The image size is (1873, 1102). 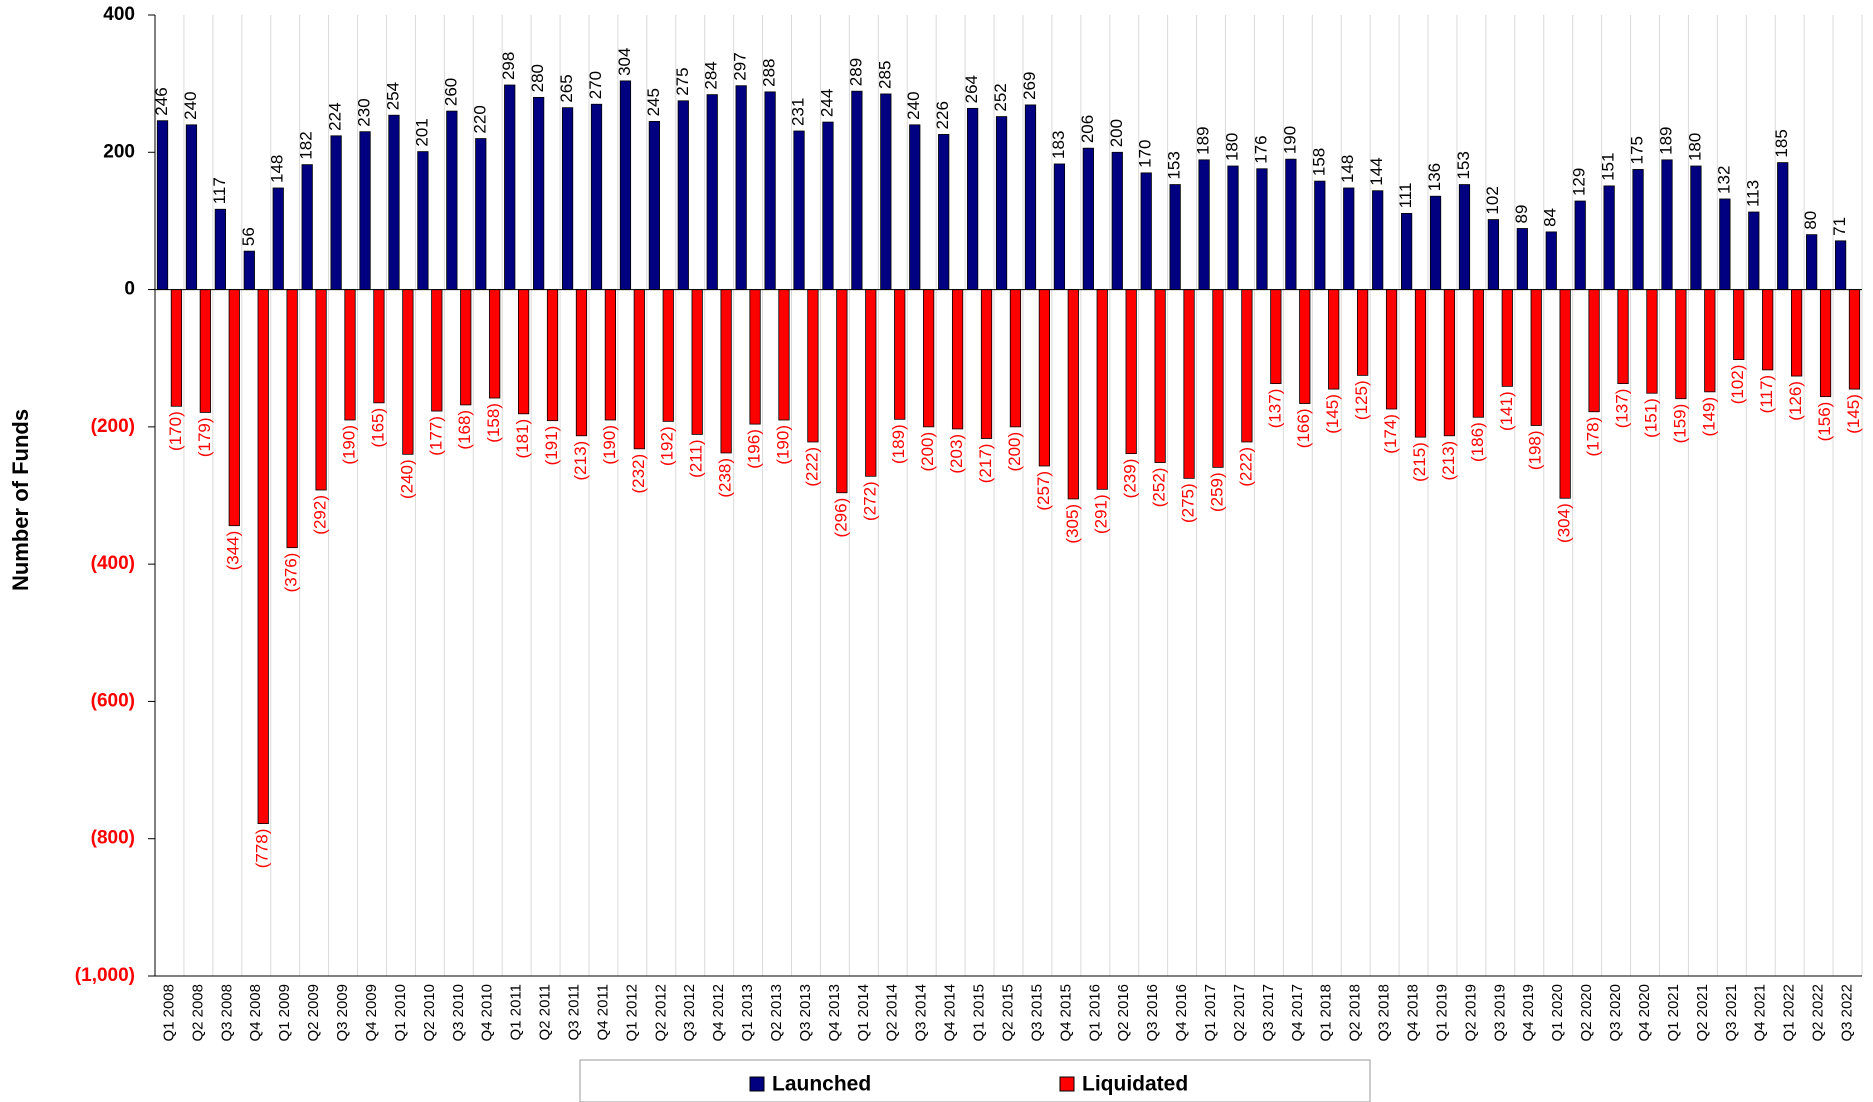 What do you see at coordinates (580, 461) in the screenshot?
I see `data-label: (213)` at bounding box center [580, 461].